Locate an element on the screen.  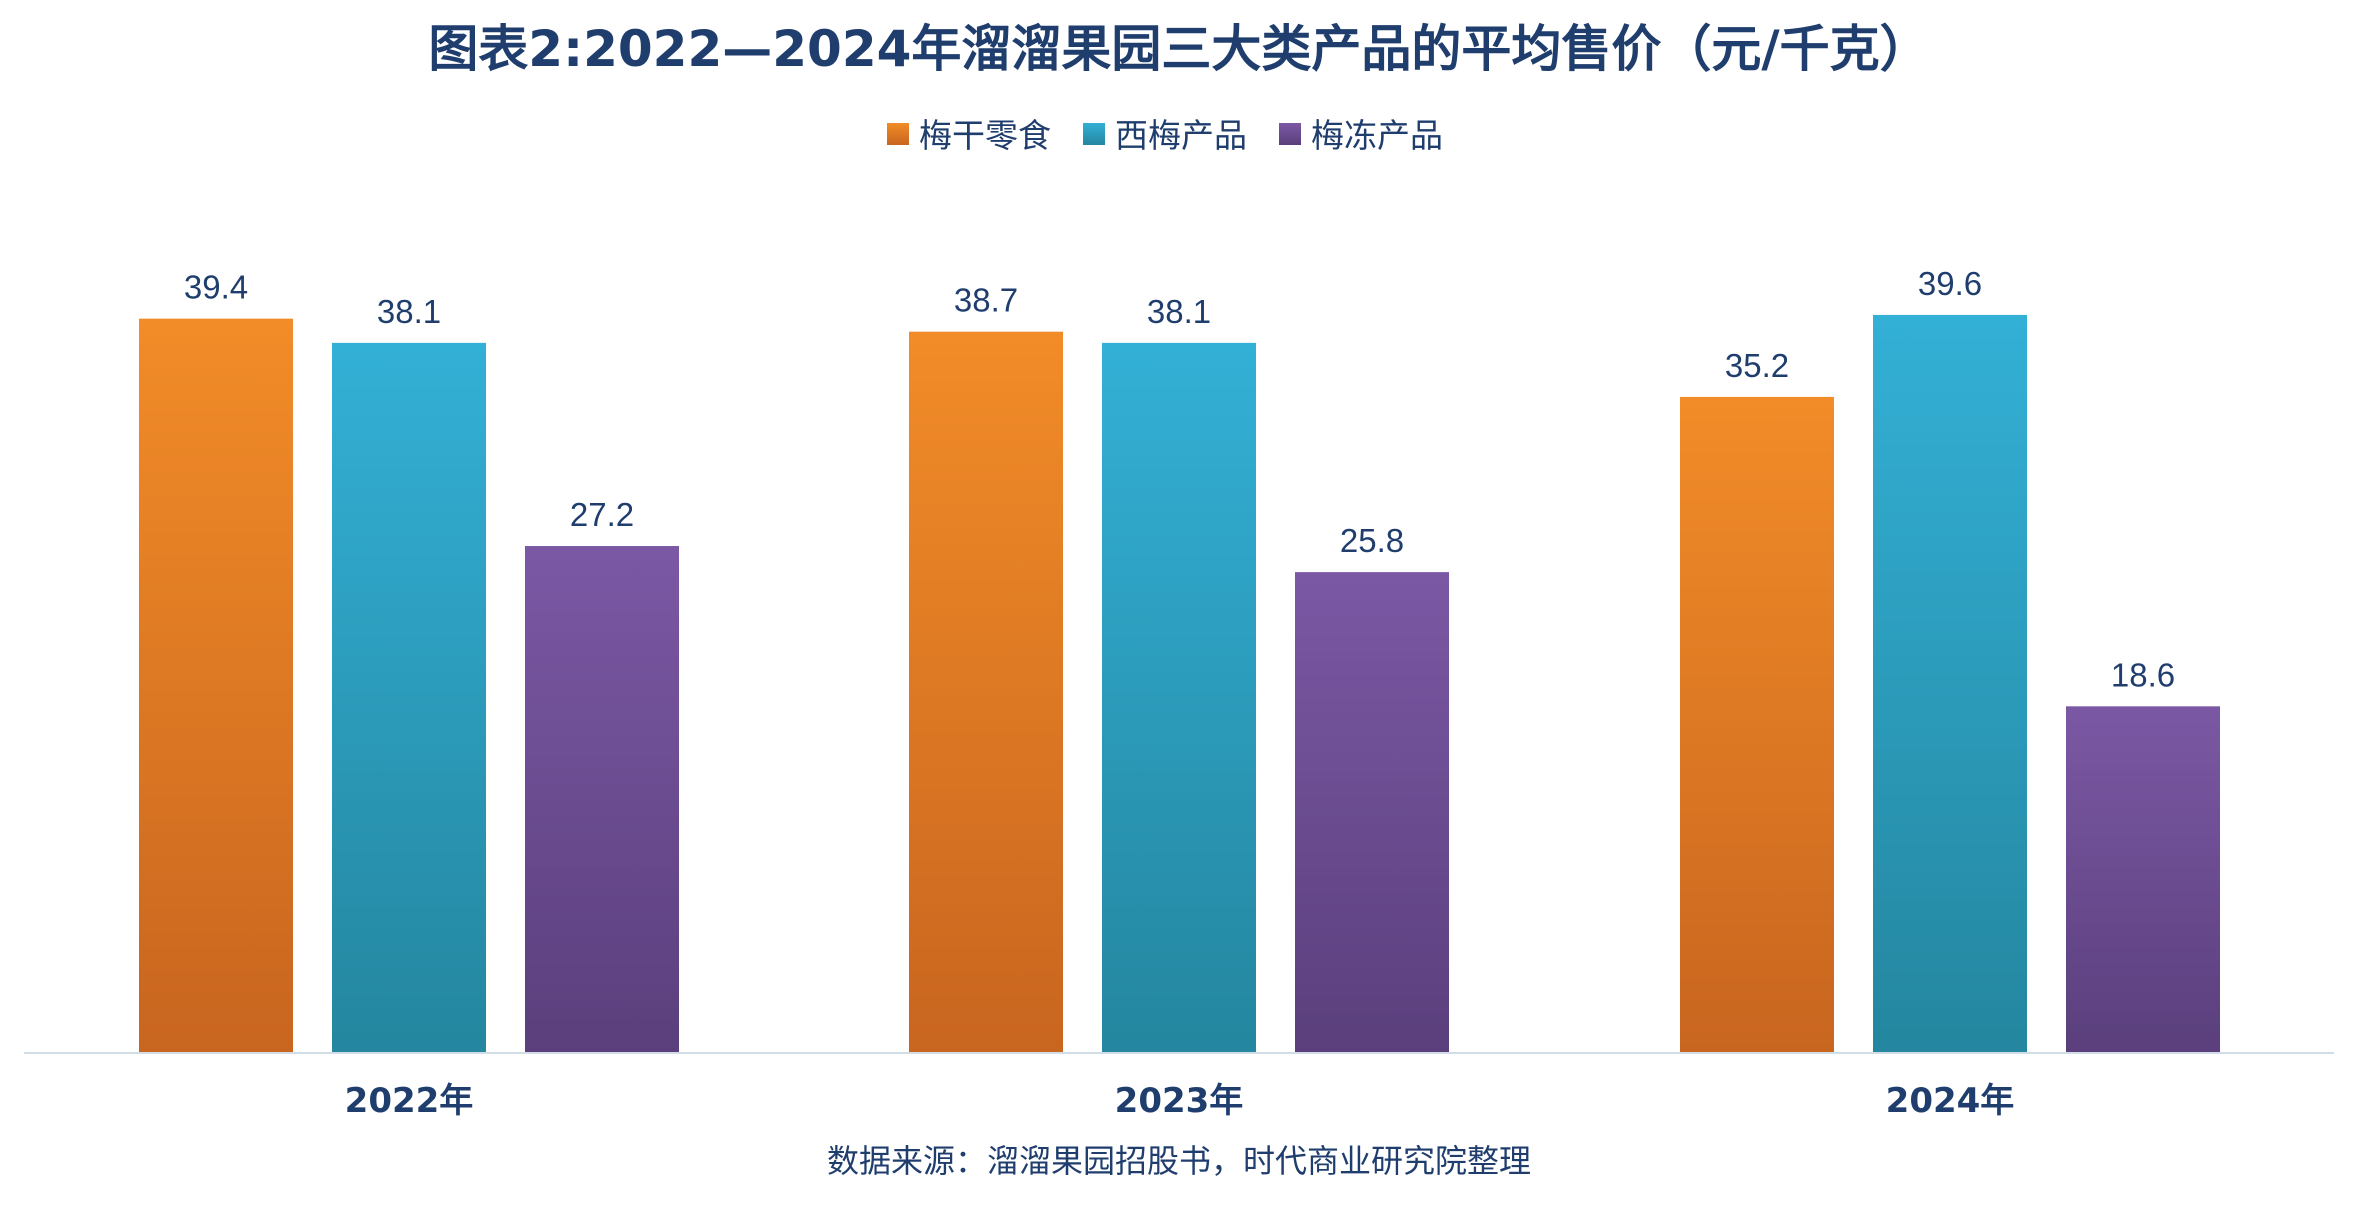
value-label-1-3: 27.2 is located at coordinates (602, 514).